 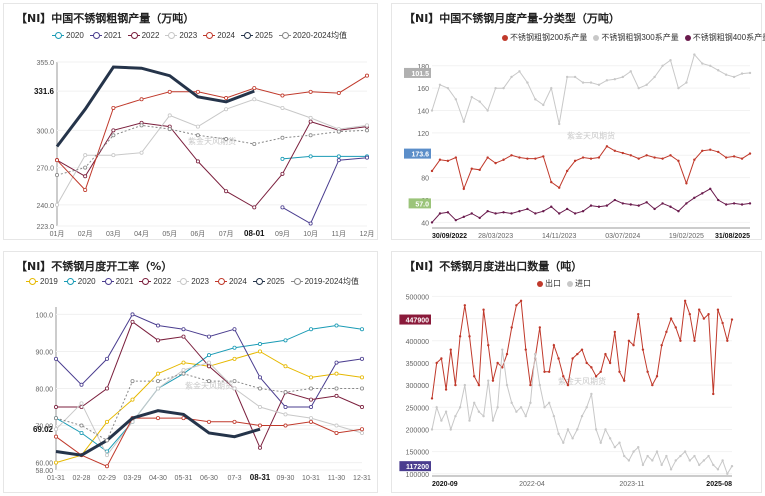 I want to click on y-tick-label: 300000, so click(x=417, y=386).